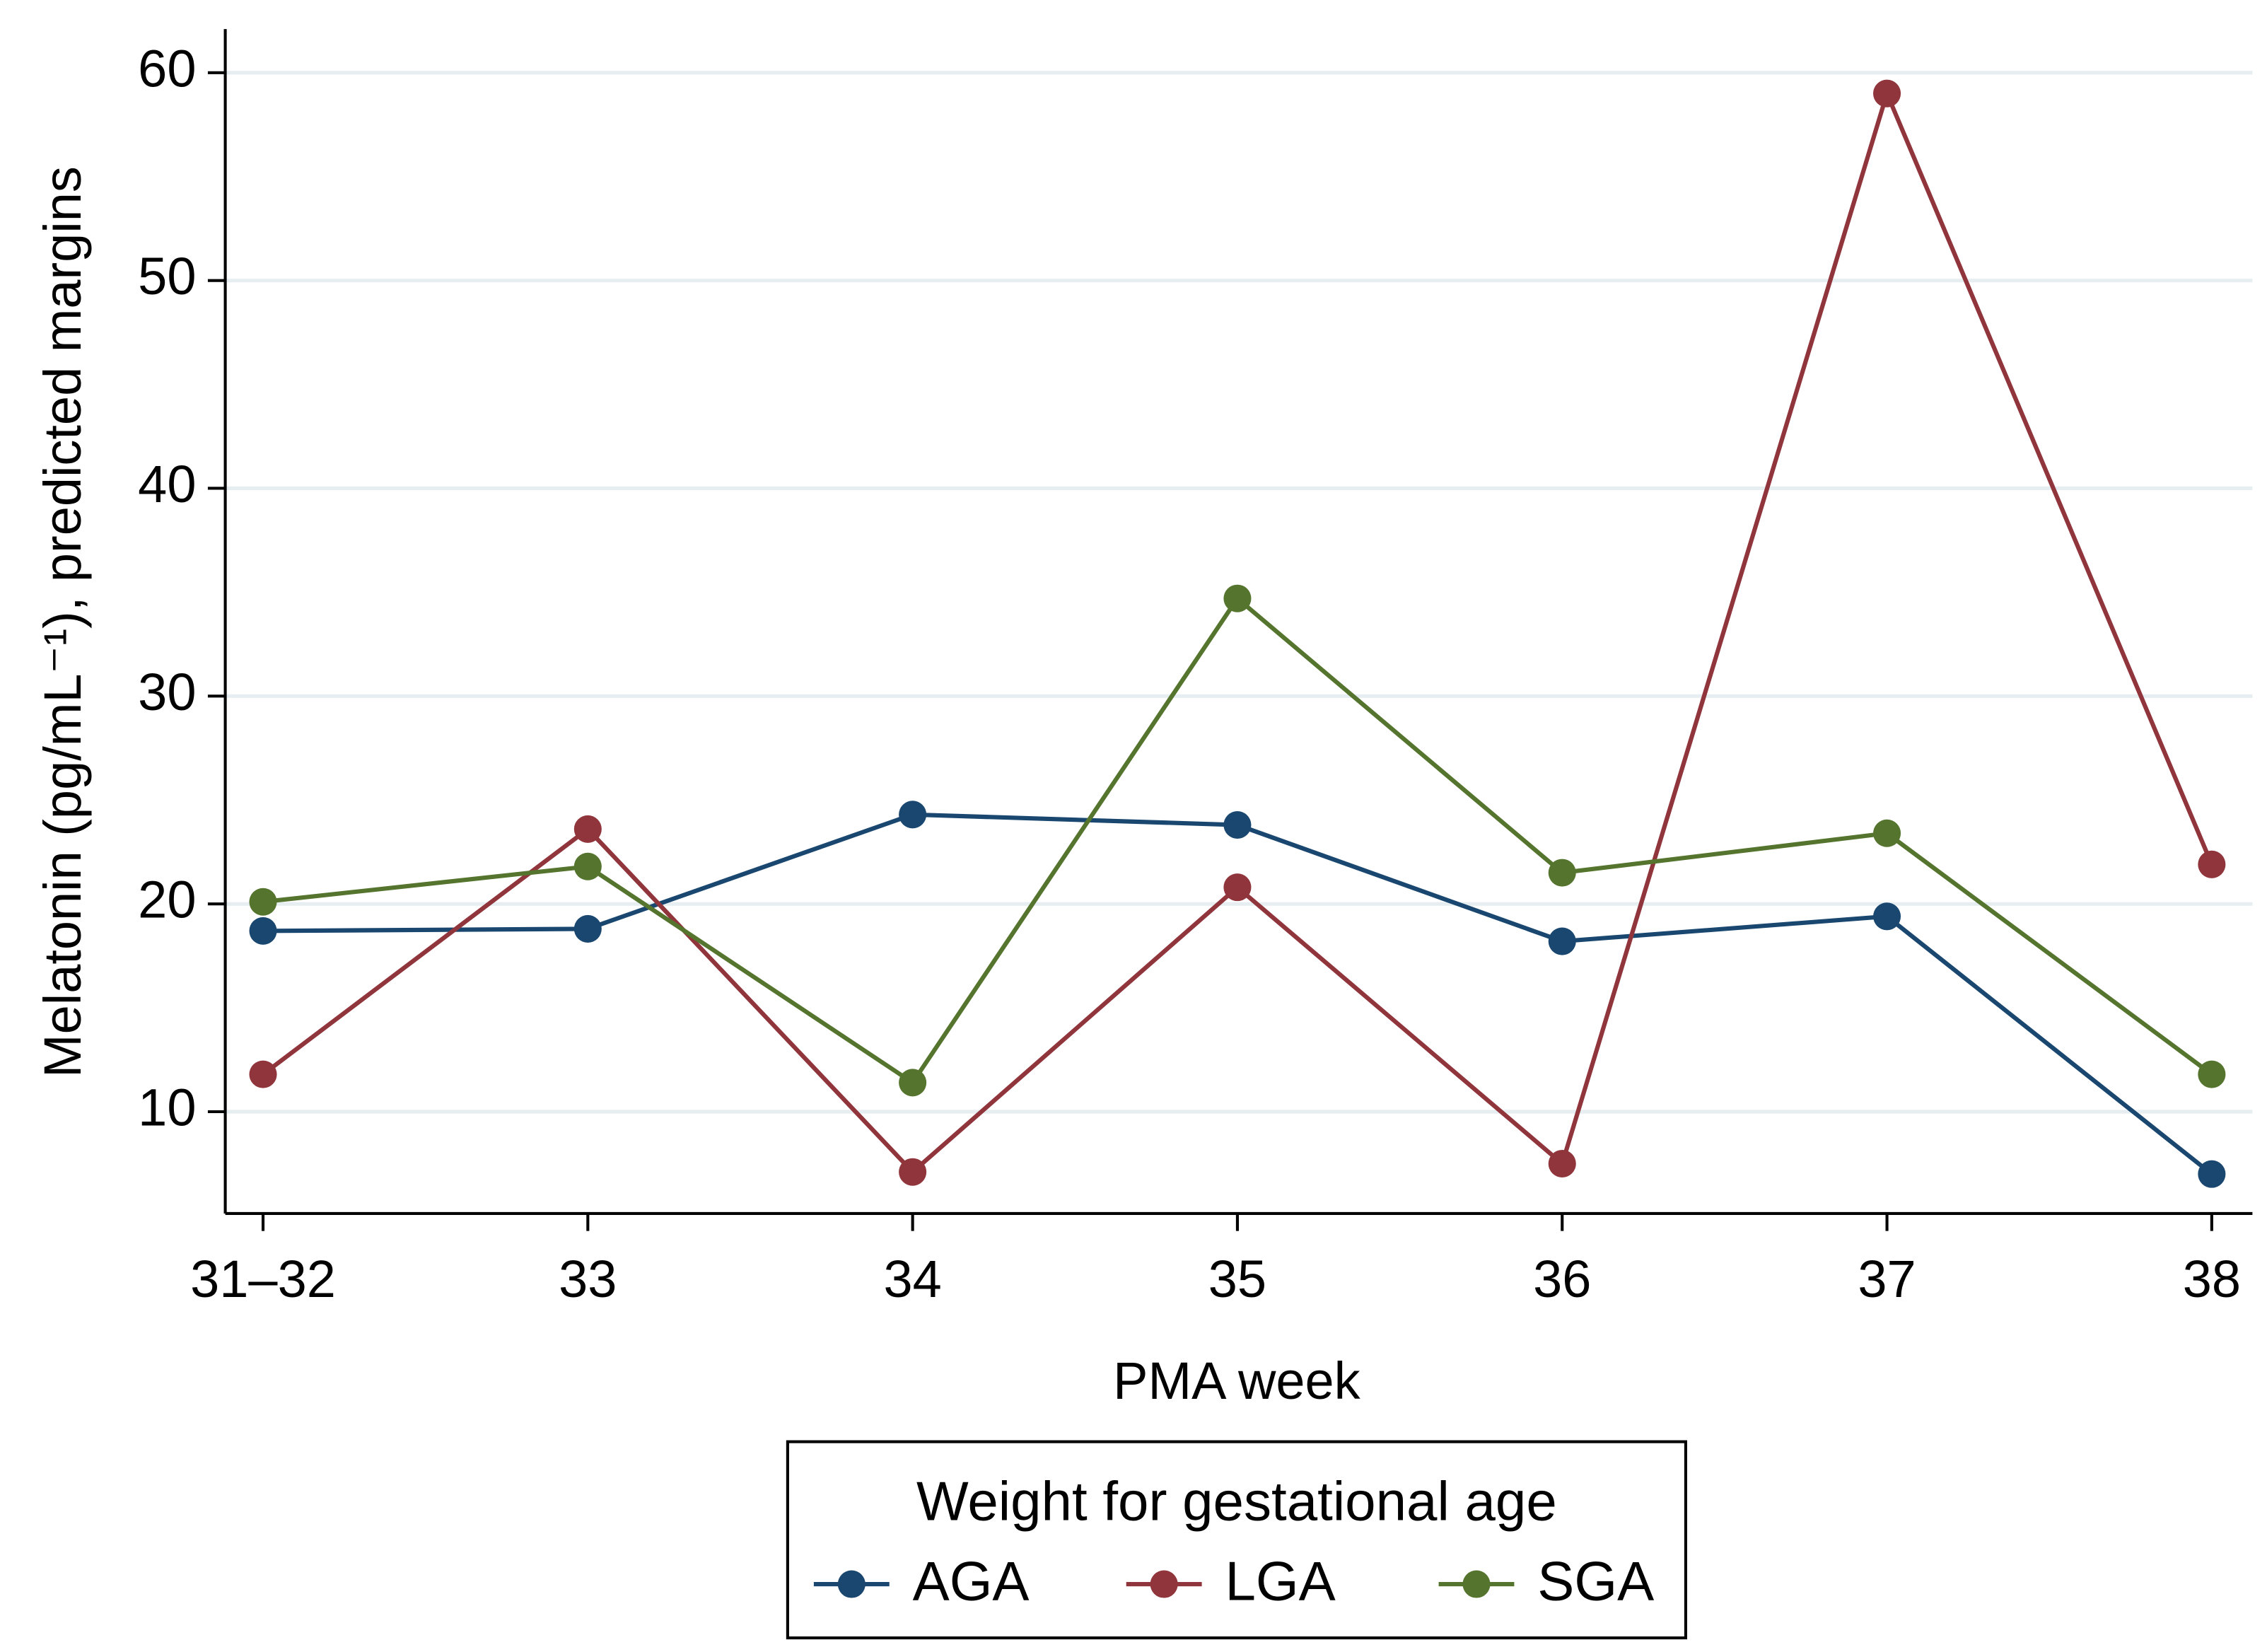 This screenshot has width=2267, height=1652. I want to click on y-axis-title: Melatonin (pg/mL⁻¹), predicted margins, so click(63, 622).